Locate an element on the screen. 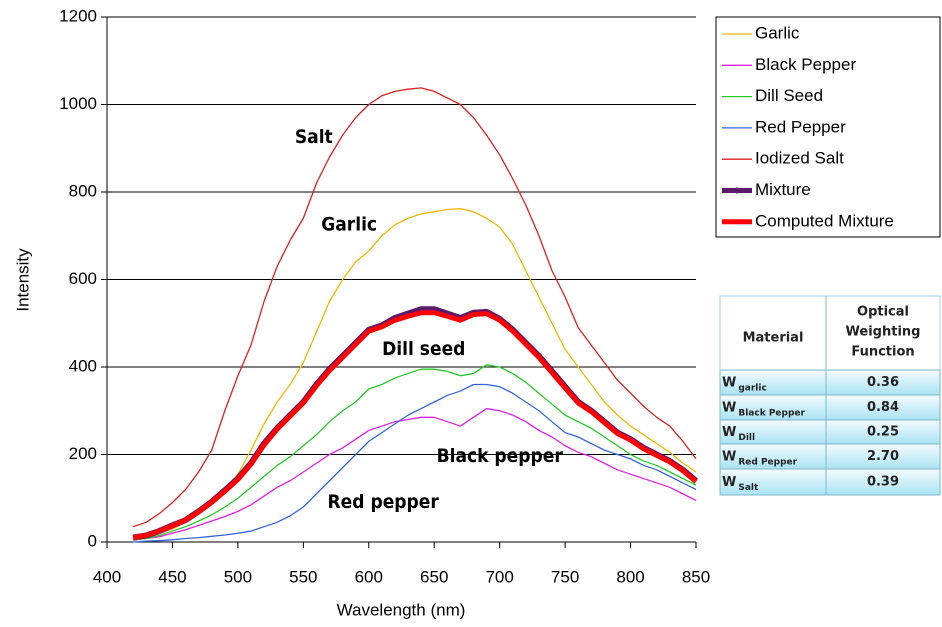 This screenshot has height=627, width=942. row-label: W Dill is located at coordinates (738, 434).